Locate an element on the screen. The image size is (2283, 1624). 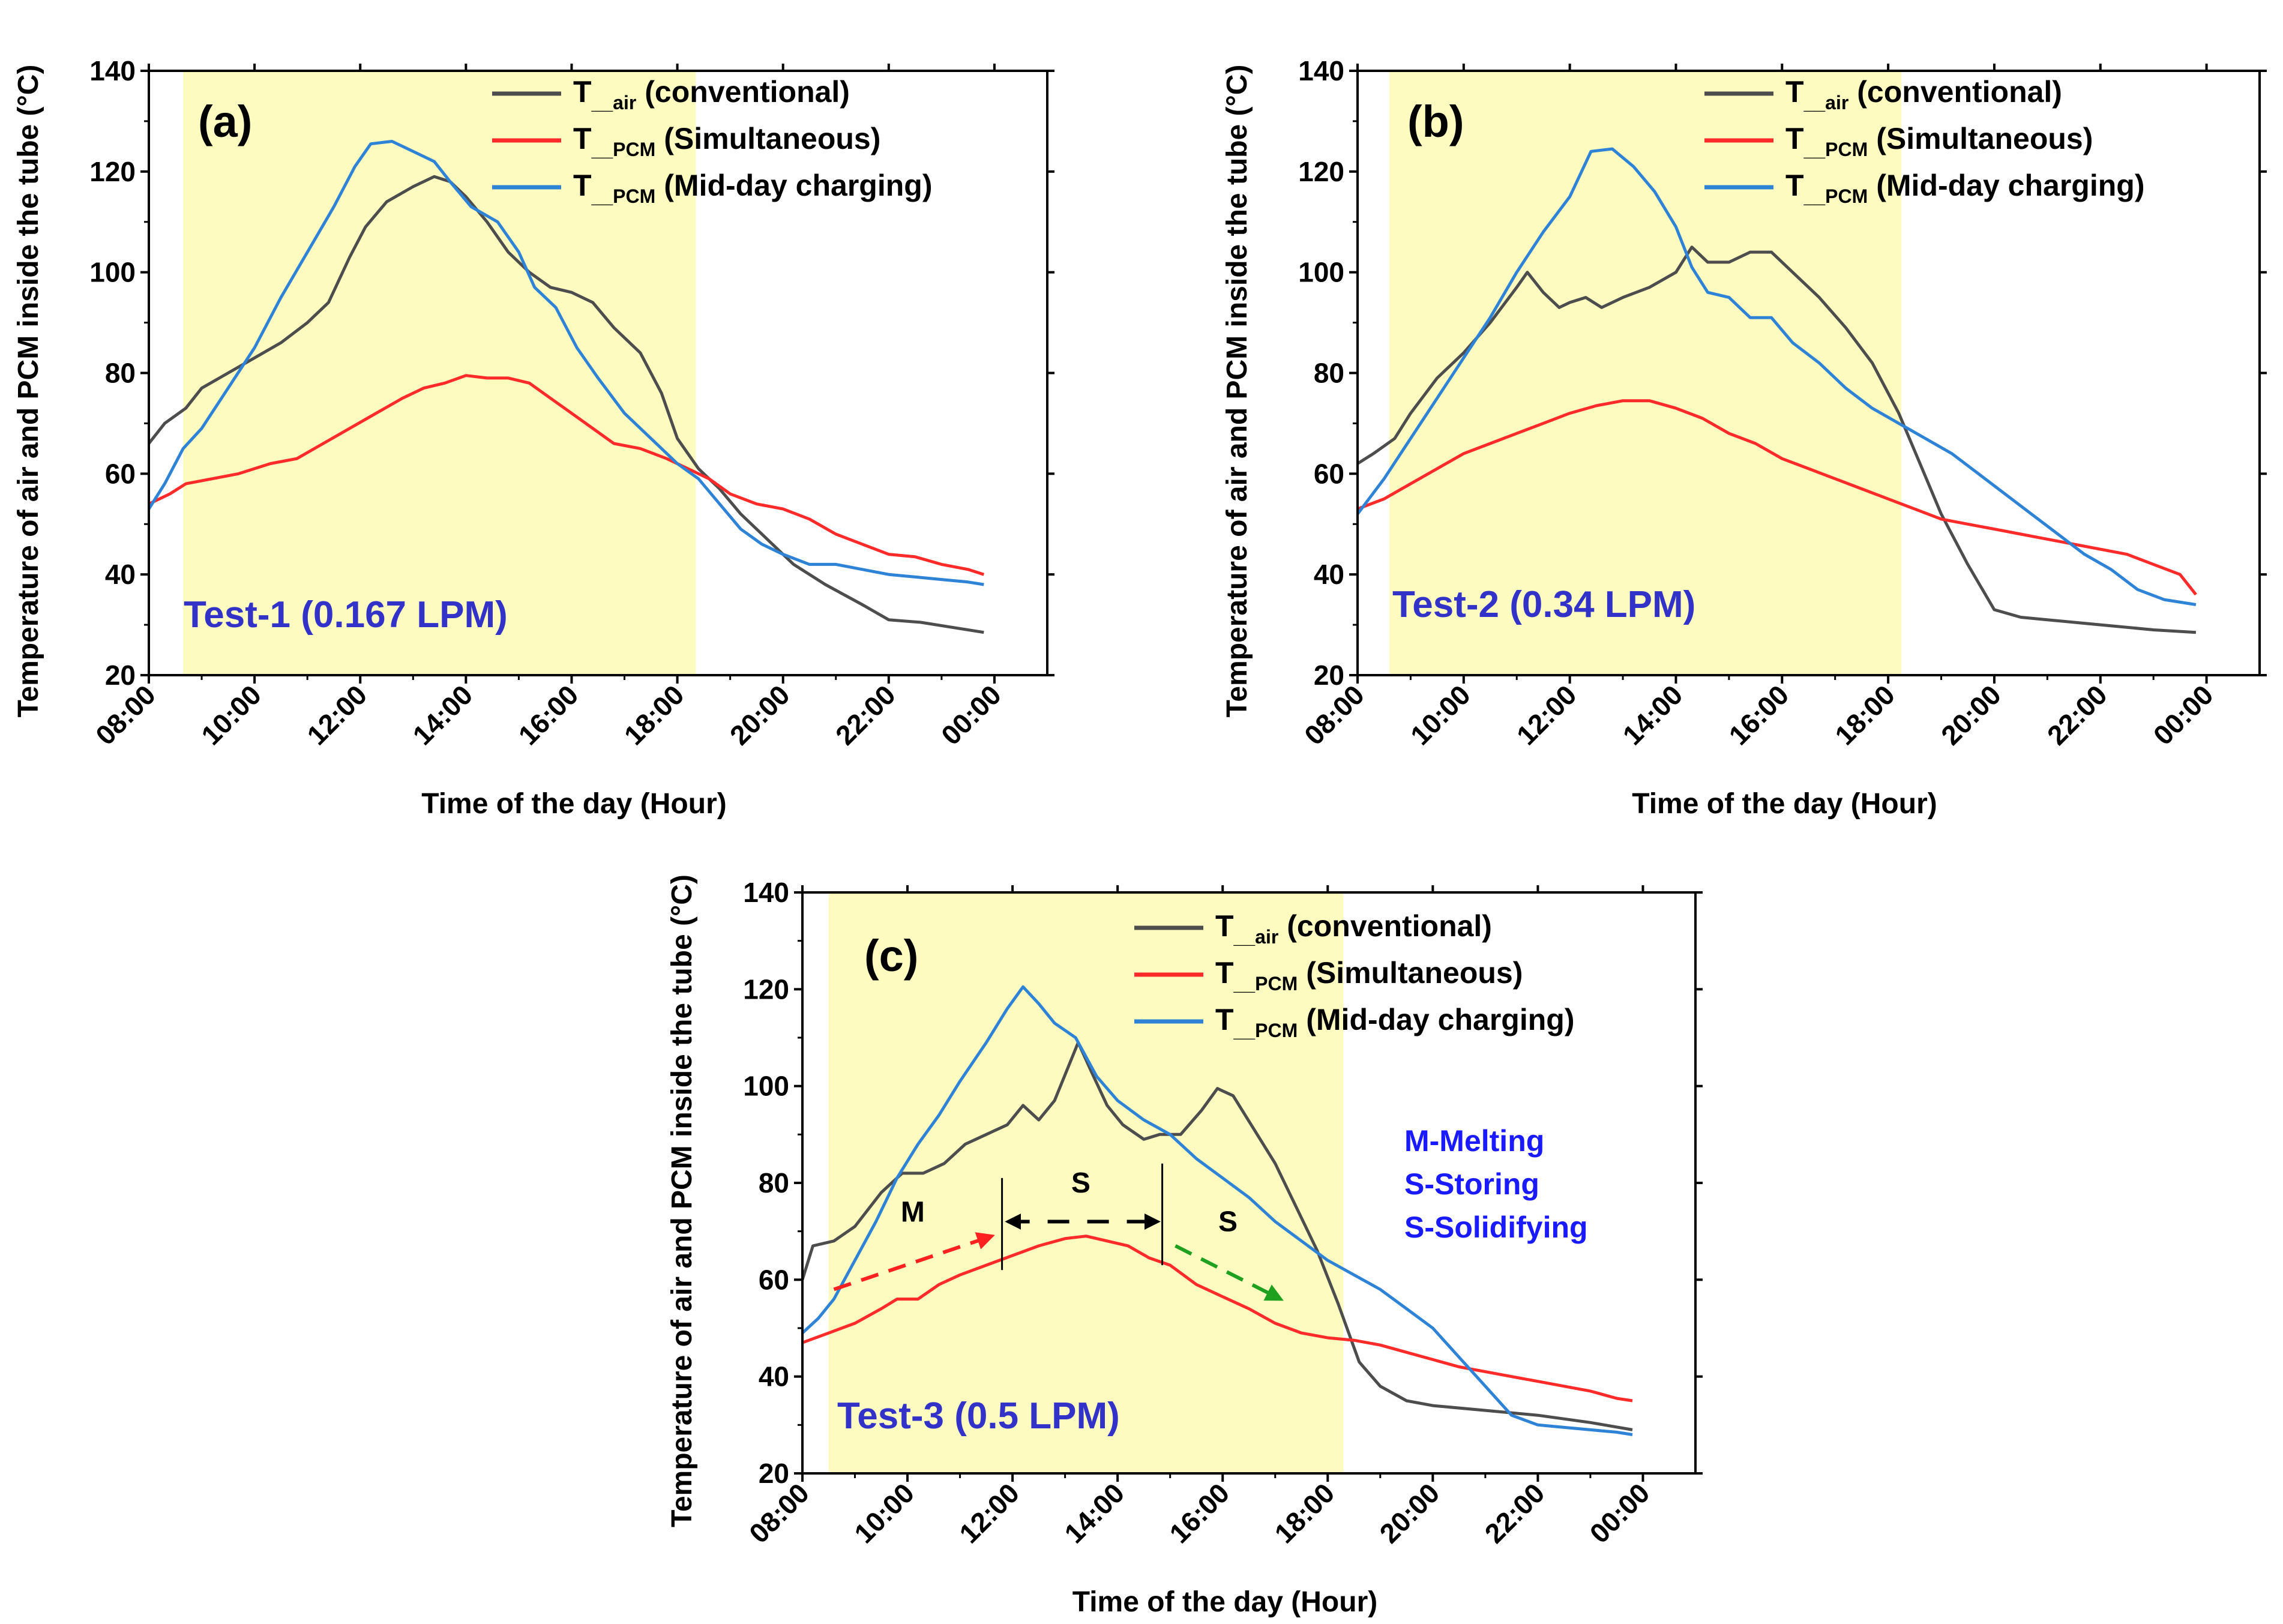
phase-legend-melting: M-Melting is located at coordinates (1474, 1141).